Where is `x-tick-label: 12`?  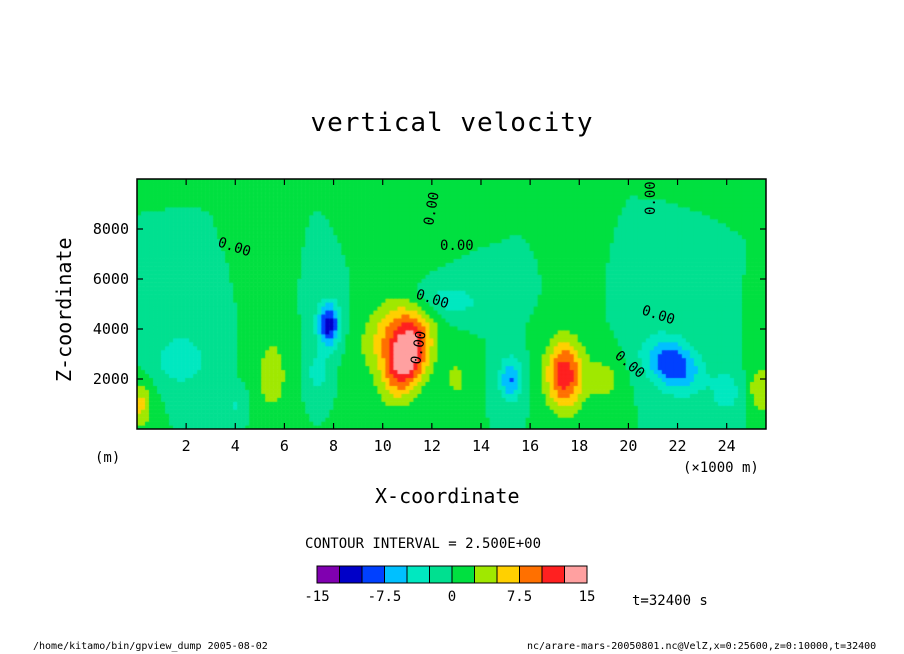 x-tick-label: 12 is located at coordinates (432, 446).